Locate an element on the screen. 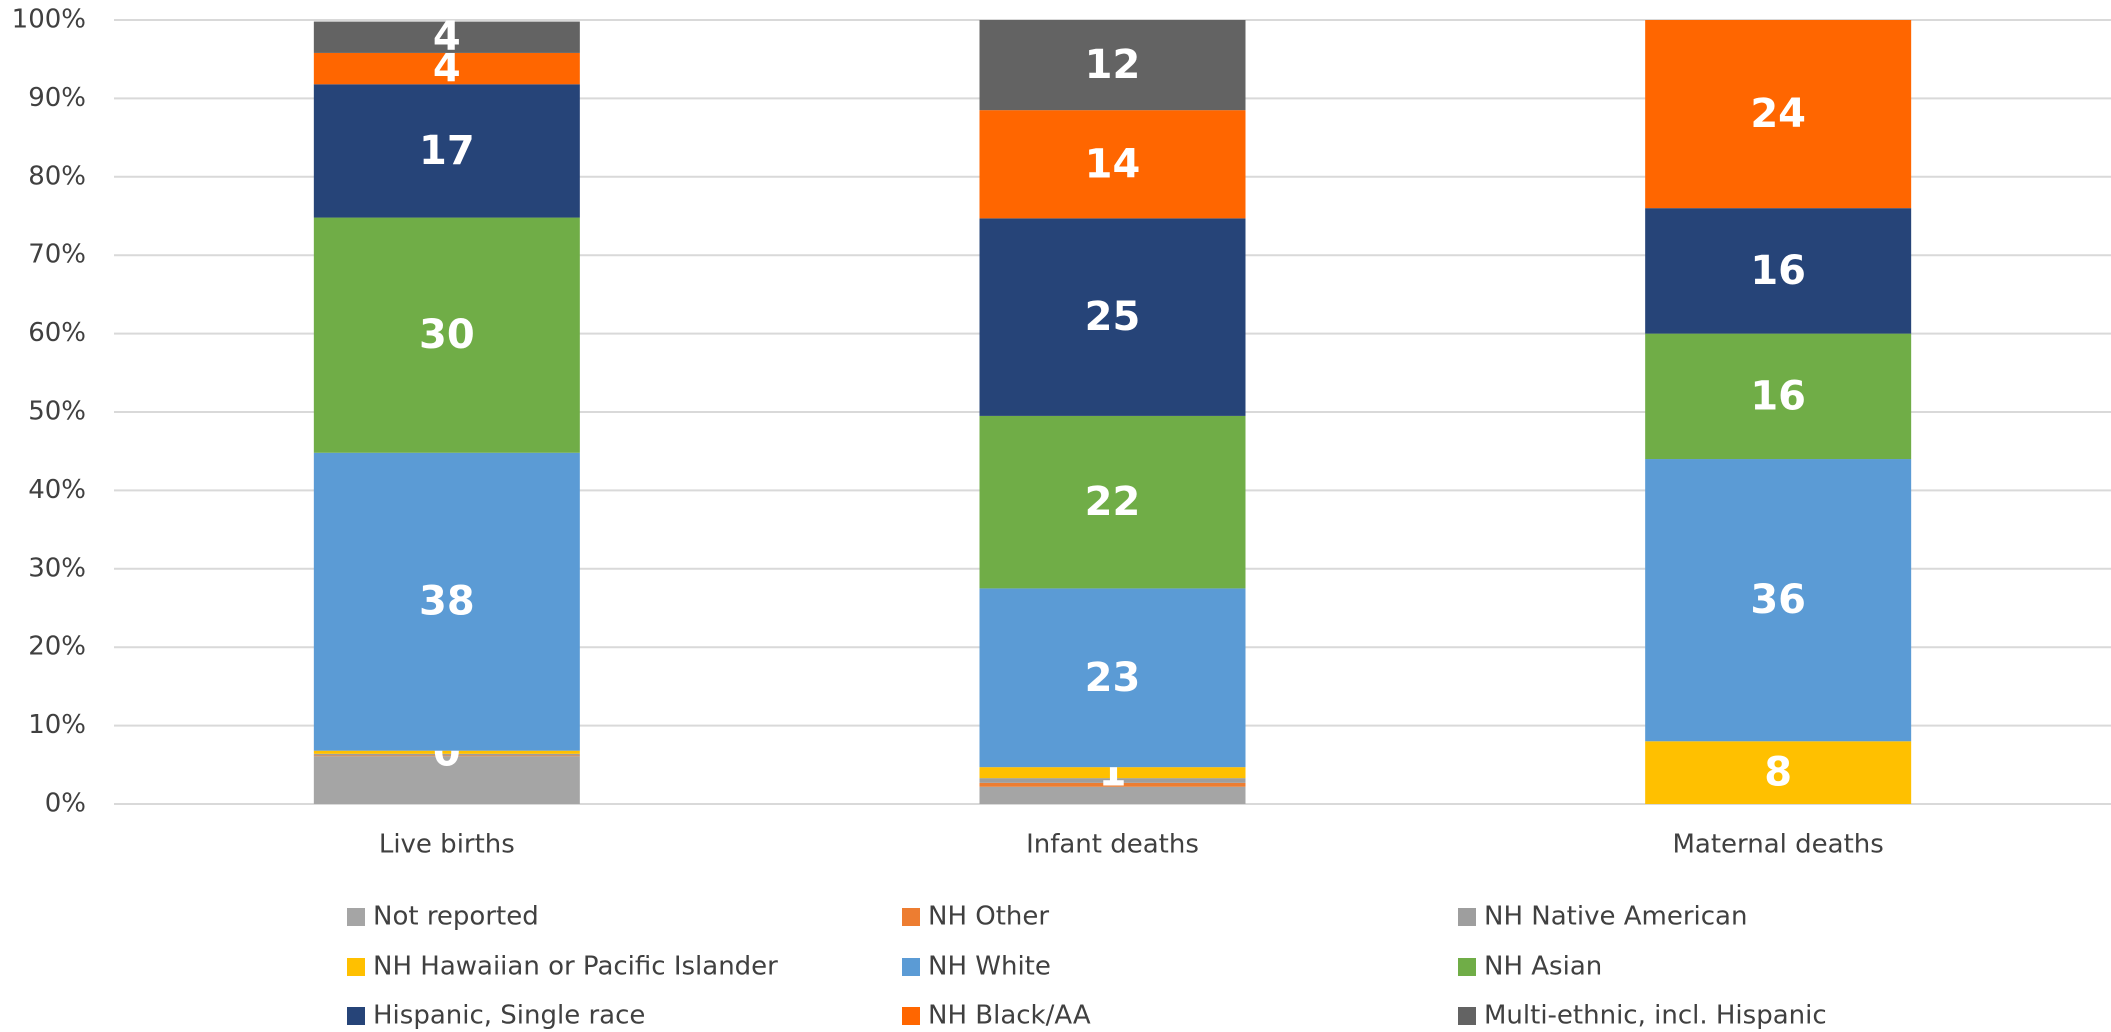  data-label: 23 is located at coordinates (1113, 678).